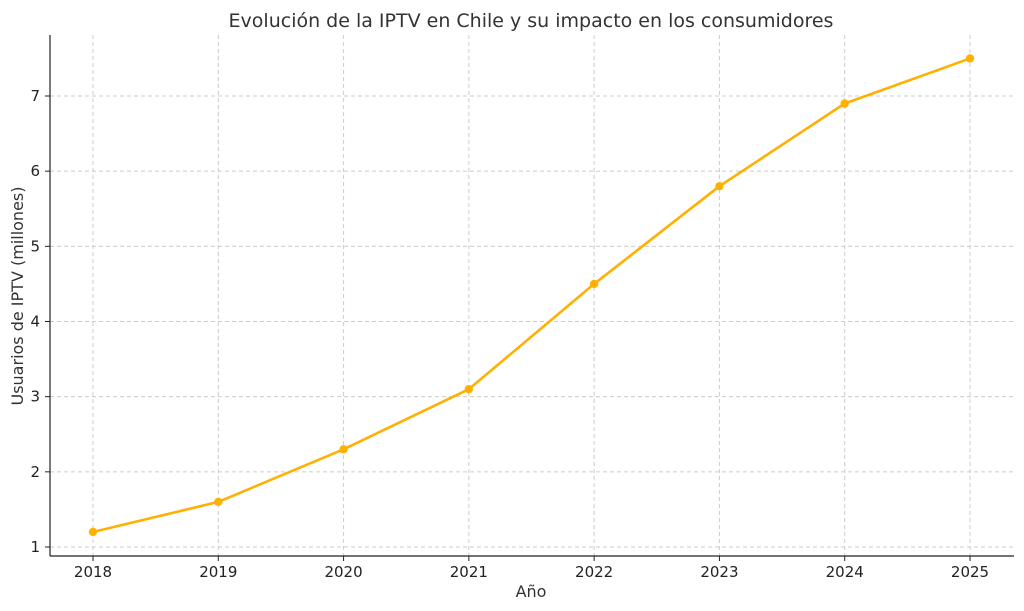 The image size is (1024, 611). I want to click on y-tick-label: 1, so click(35, 547).